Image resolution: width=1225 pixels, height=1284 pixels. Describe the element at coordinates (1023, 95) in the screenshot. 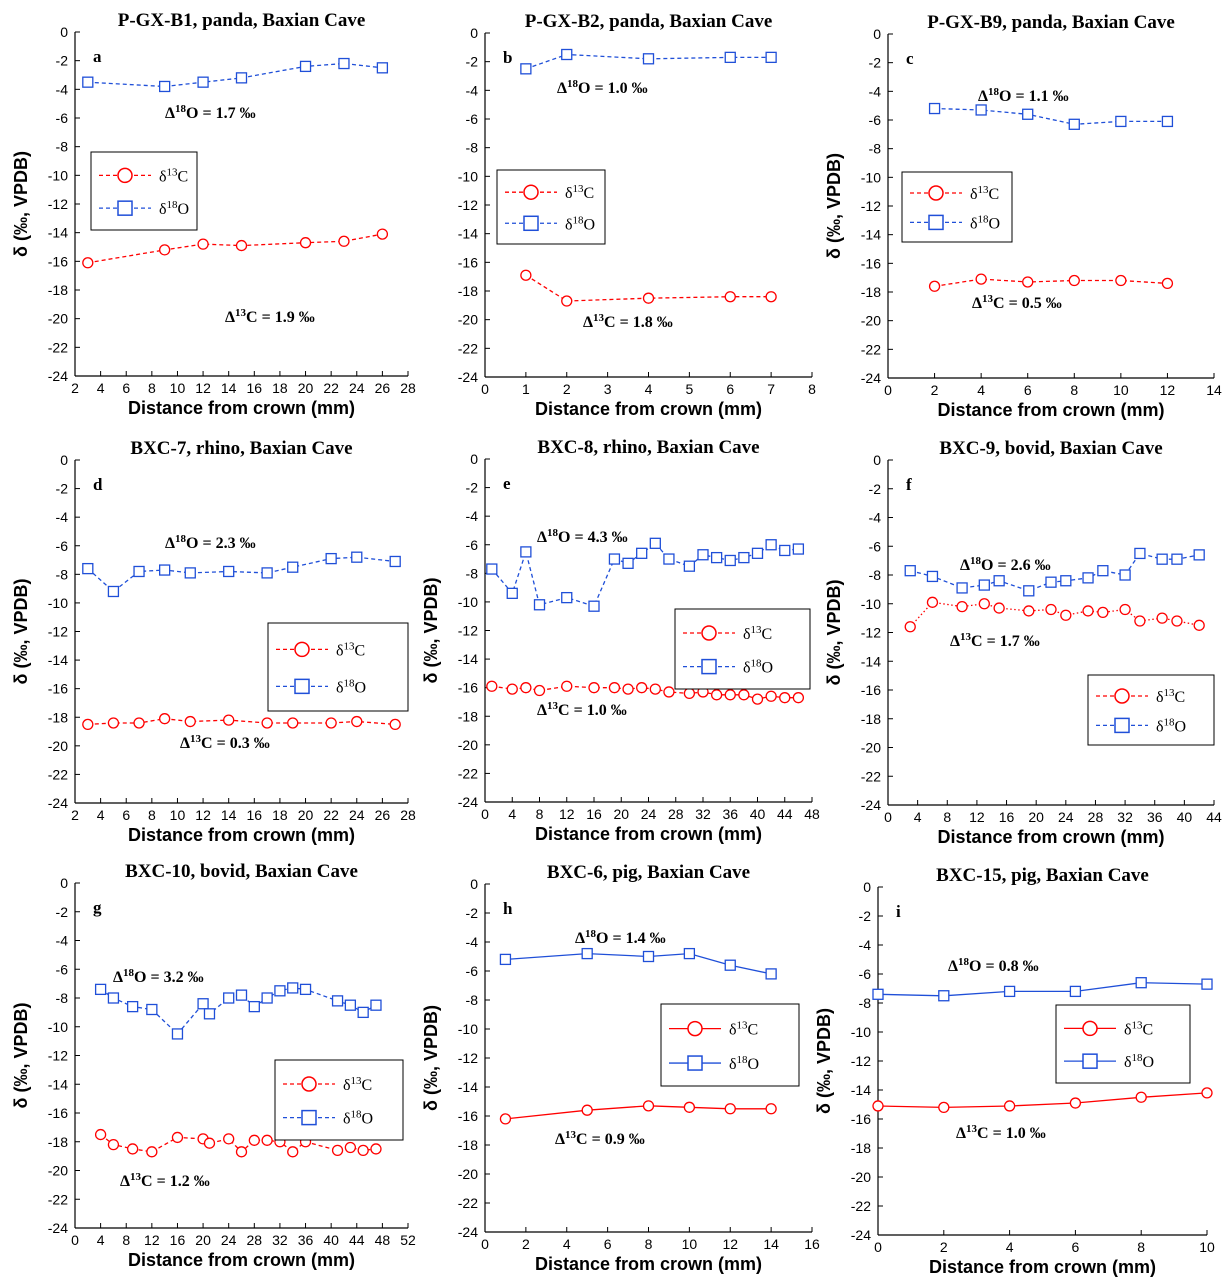

I see `delta-o-annotation: Δ18O = 1.1 ‰` at that location.